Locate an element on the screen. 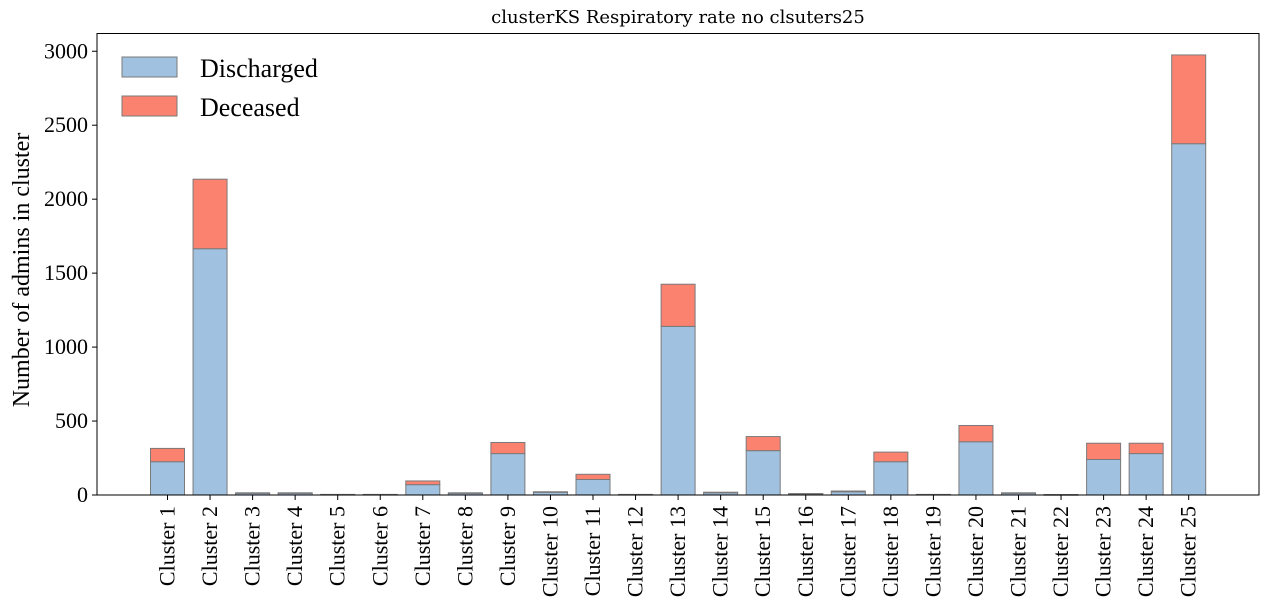 The width and height of the screenshot is (1269, 612). x-tick-label: Cluster 13 is located at coordinates (677, 551).